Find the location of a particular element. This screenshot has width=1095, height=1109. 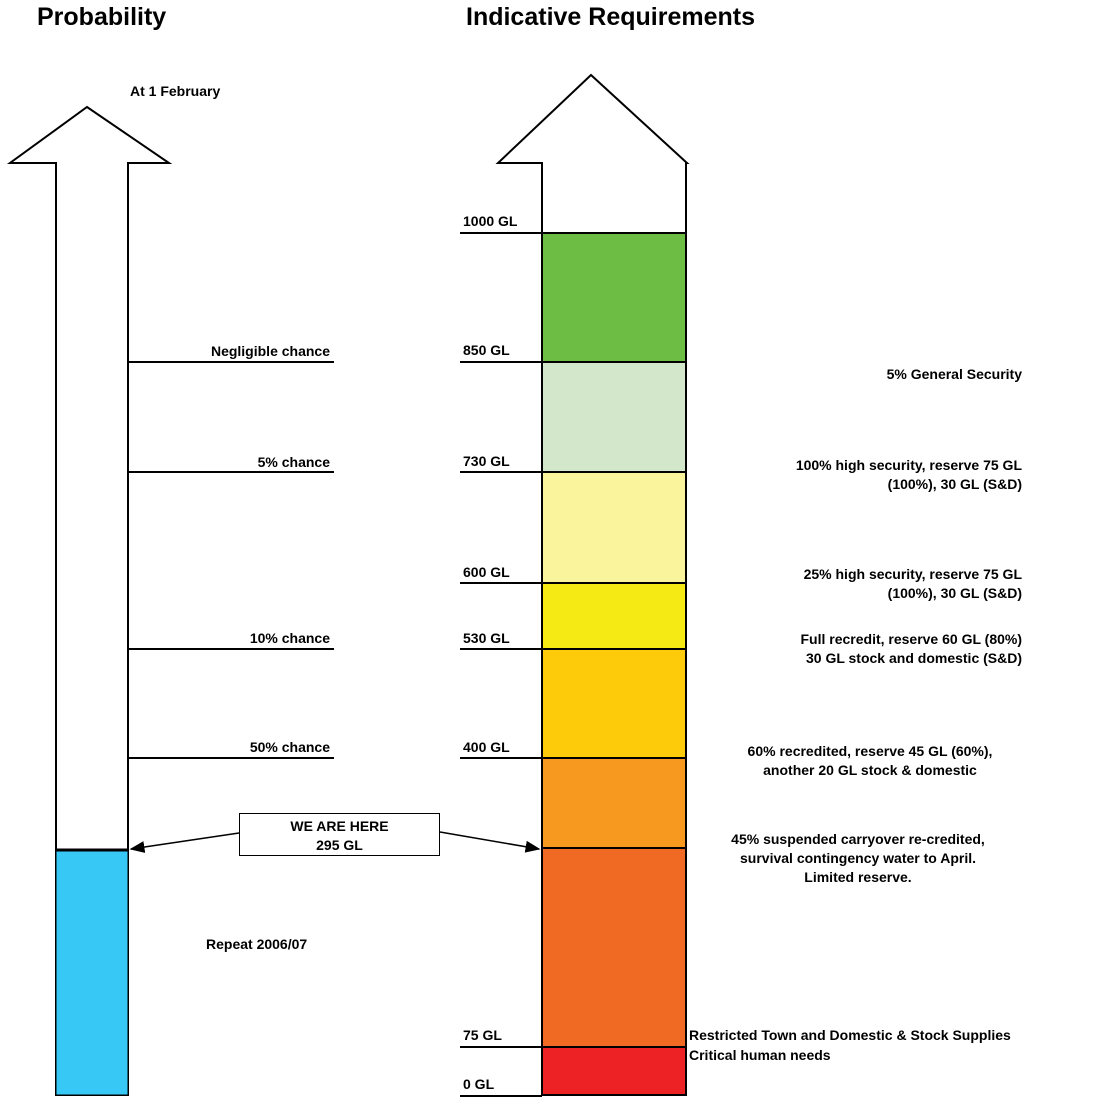

req-45-line2: survival contingency water to April. is located at coordinates (858, 858).